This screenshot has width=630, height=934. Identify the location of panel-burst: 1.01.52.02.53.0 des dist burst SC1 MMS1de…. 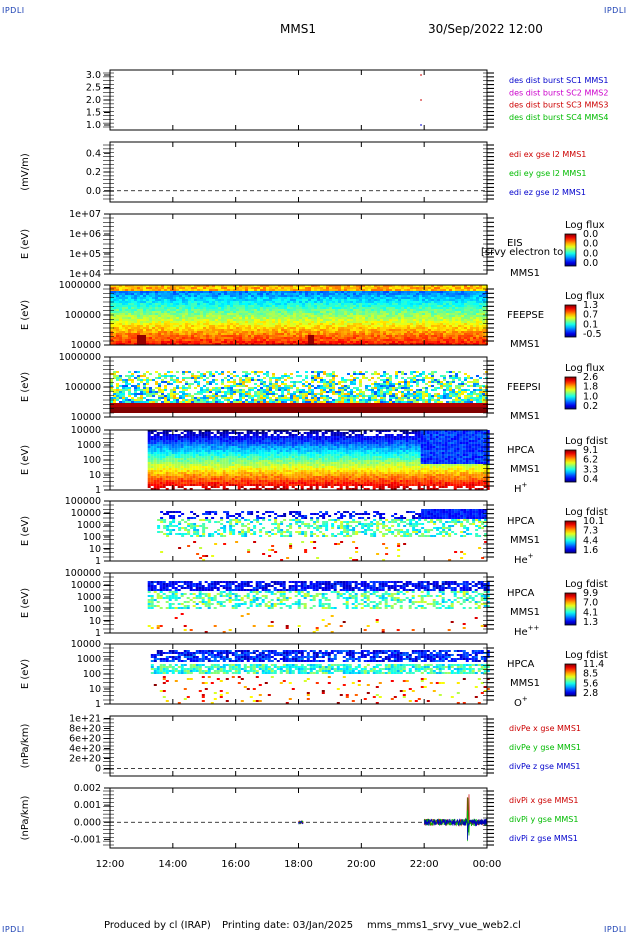
(347, 100).